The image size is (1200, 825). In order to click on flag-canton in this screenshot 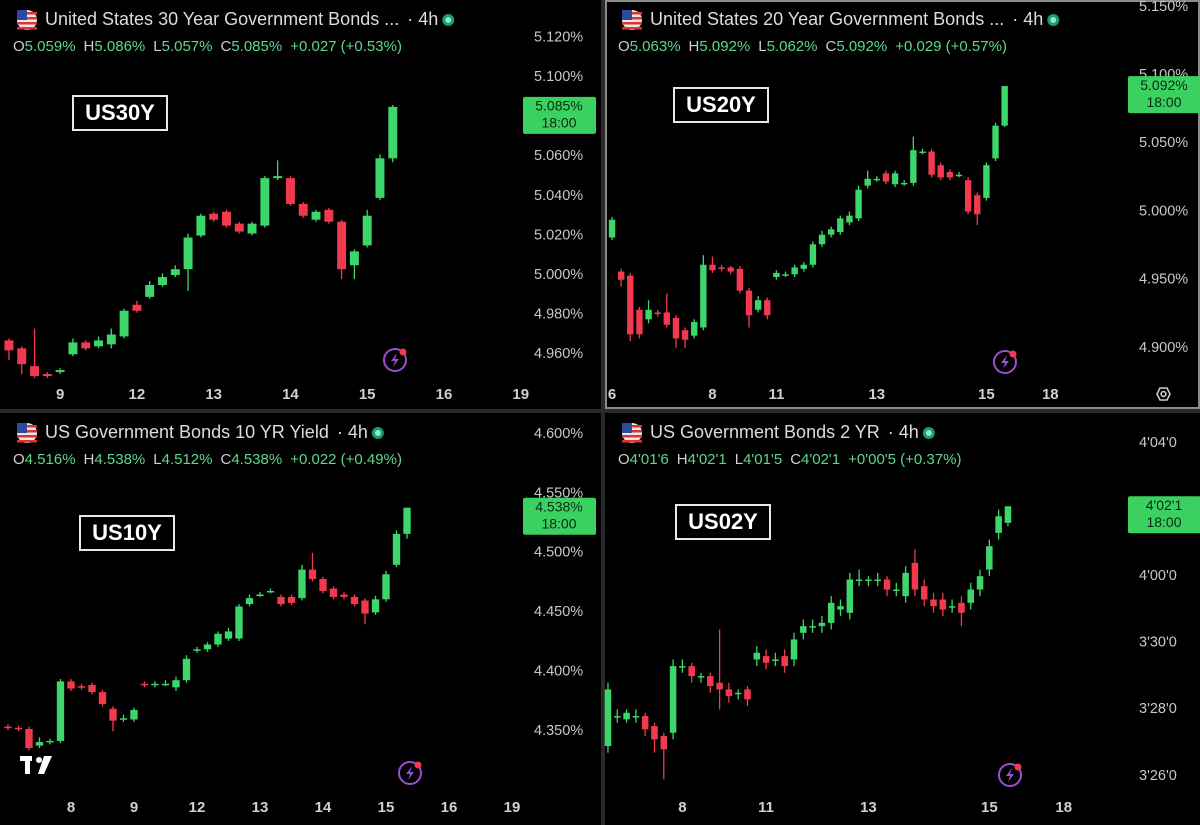, I will do `click(627, 15)`.